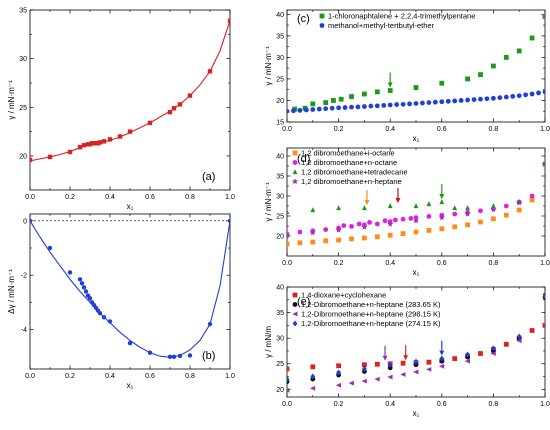 The image size is (550, 430). Describe the element at coordinates (268, 342) in the screenshot. I see `y-axis-label: γ / mN/m` at that location.